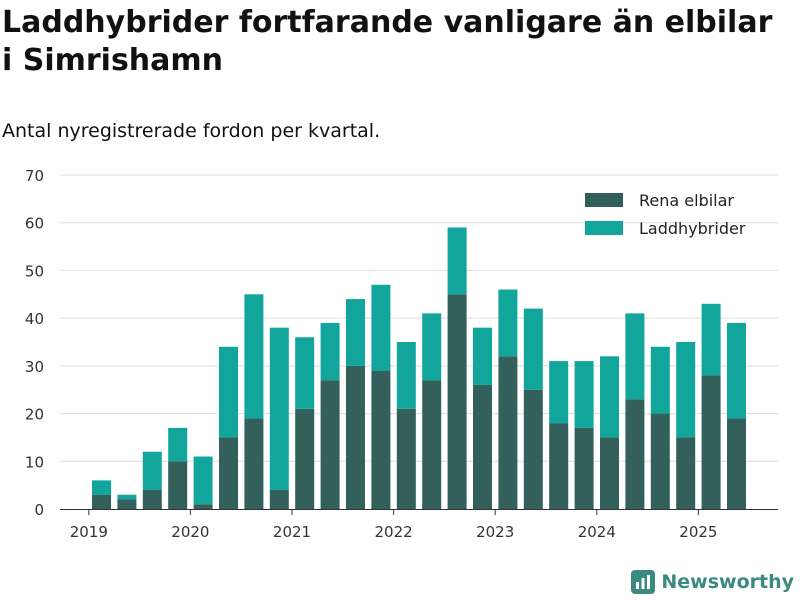 This screenshot has height=600, width=800. Describe the element at coordinates (34, 367) in the screenshot. I see `y-tick-label: 30` at that location.